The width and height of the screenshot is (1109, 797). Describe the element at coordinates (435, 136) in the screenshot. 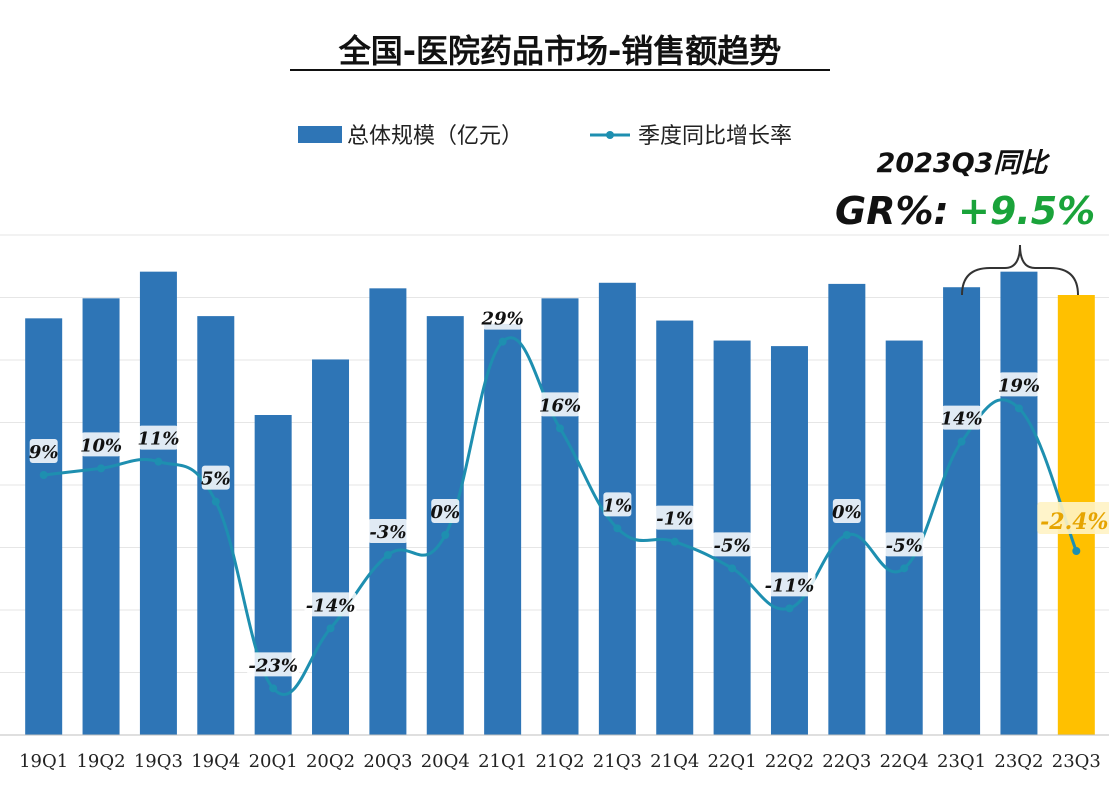

I see `legend-bar-label: 总体规模（亿元）` at that location.